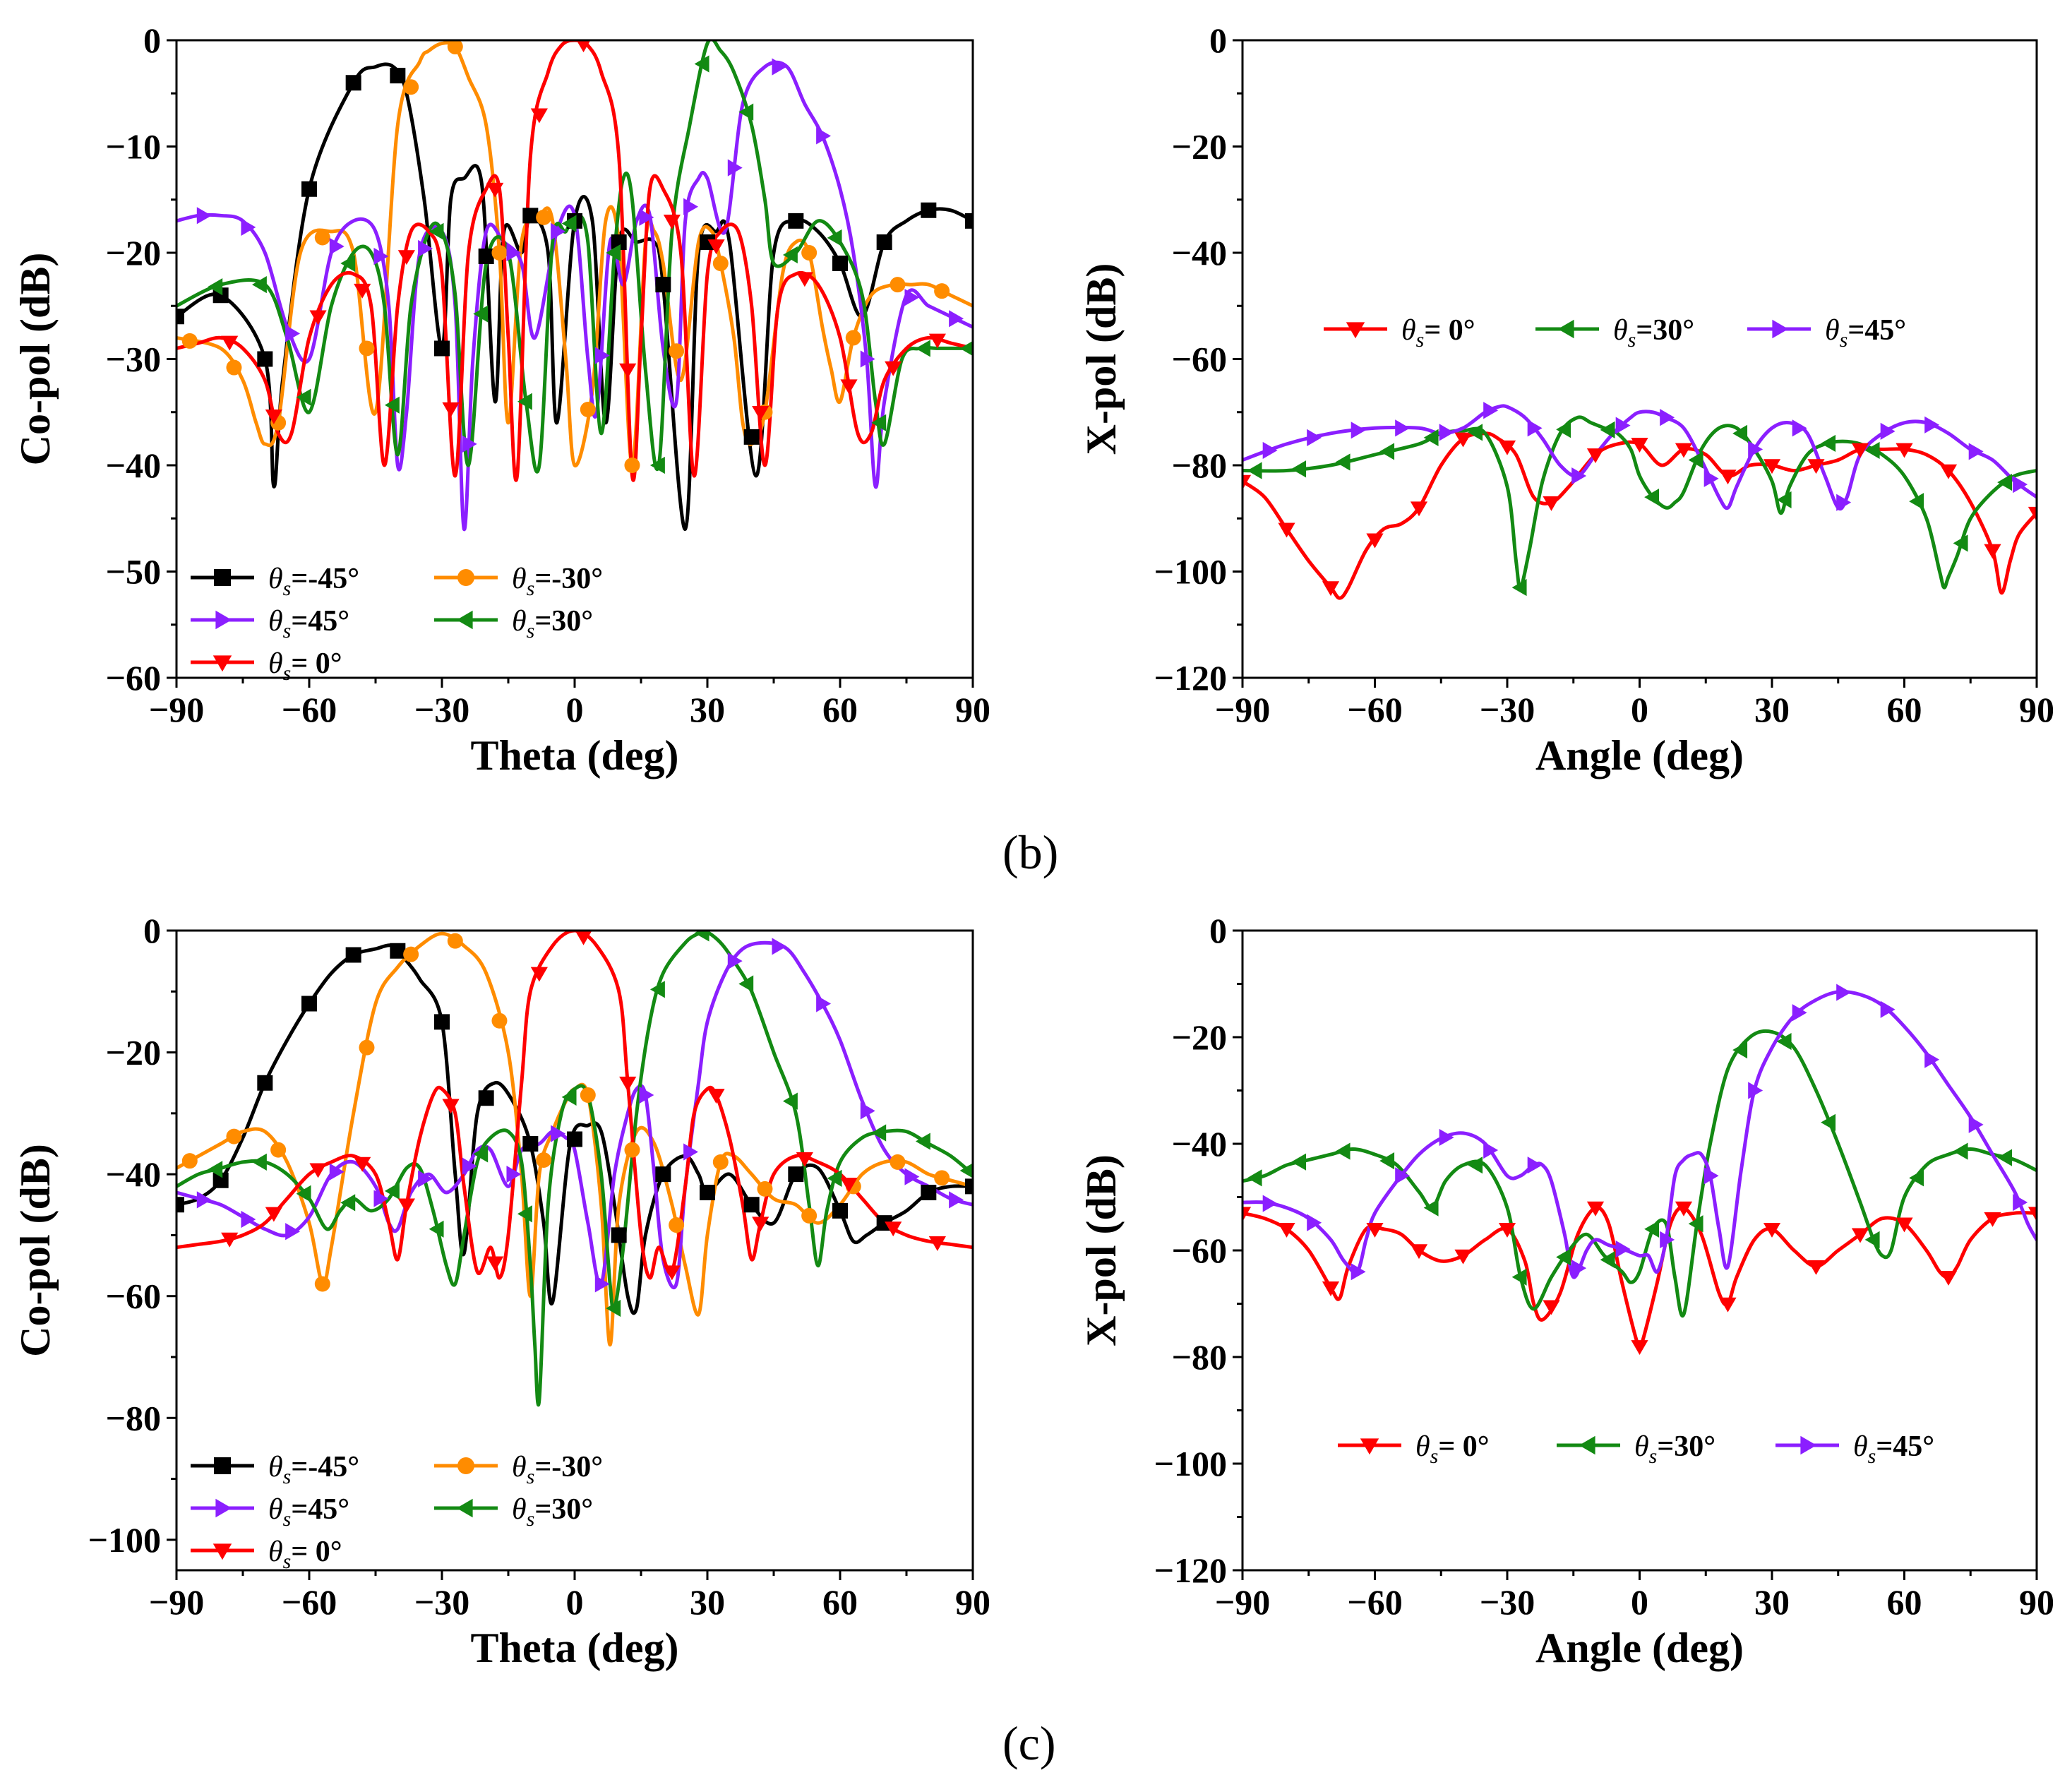  I want to click on series-line, so click(574, 261).